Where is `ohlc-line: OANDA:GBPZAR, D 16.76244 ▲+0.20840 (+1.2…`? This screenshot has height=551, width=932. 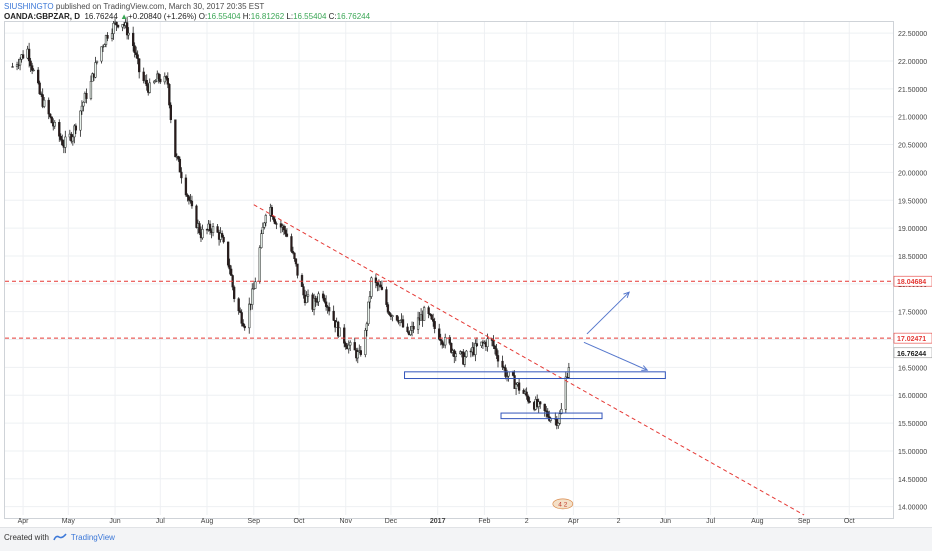
ohlc-line: OANDA:GBPZAR, D 16.76244 ▲+0.20840 (+1.2… is located at coordinates (187, 16).